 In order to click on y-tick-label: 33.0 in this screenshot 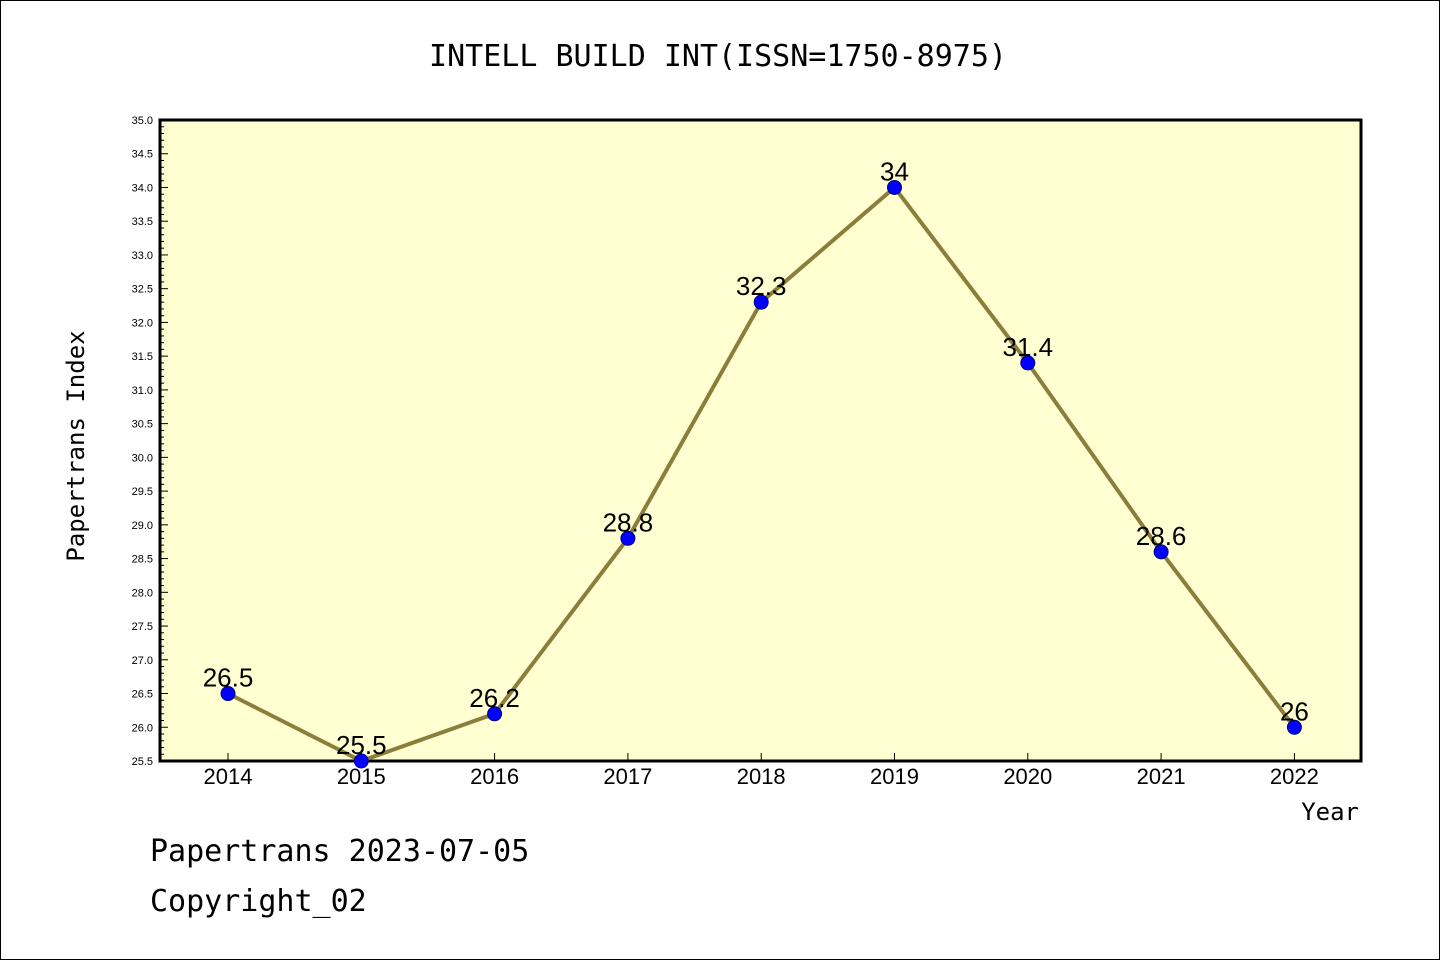, I will do `click(142, 256)`.